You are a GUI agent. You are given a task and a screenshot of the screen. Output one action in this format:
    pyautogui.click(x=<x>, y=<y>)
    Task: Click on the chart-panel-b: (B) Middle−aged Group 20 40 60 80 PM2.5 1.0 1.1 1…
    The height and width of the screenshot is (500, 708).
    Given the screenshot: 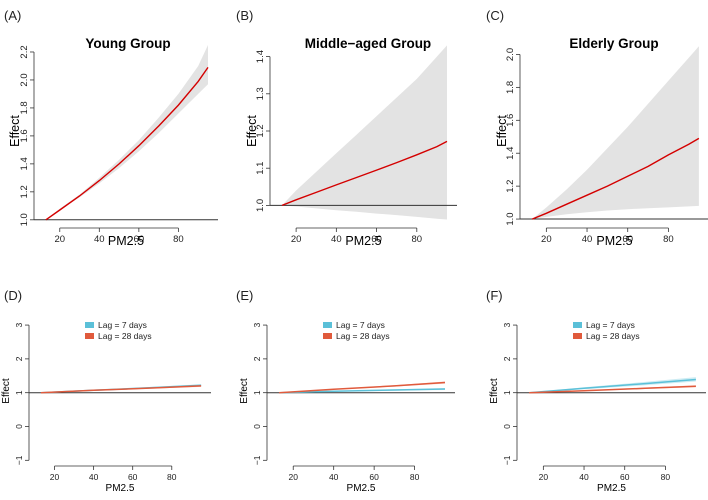 What is the action you would take?
    pyautogui.click(x=346, y=128)
    